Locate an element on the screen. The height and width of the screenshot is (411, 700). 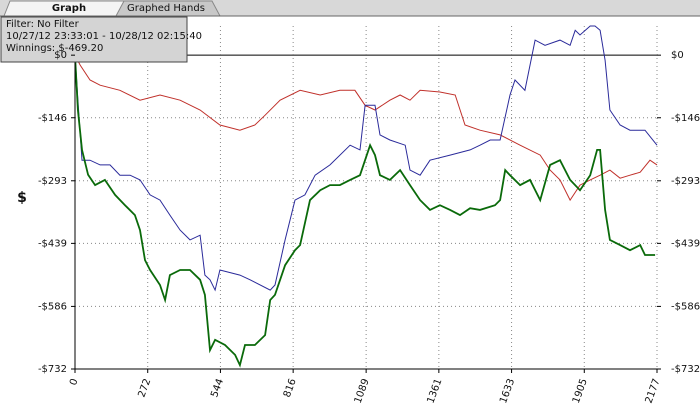
y-tick-label: -$293 is located at coordinates (52, 181).